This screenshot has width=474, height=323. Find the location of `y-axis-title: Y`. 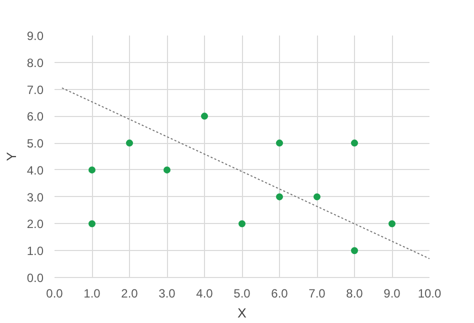

y-axis-title: Y is located at coordinates (11, 156).